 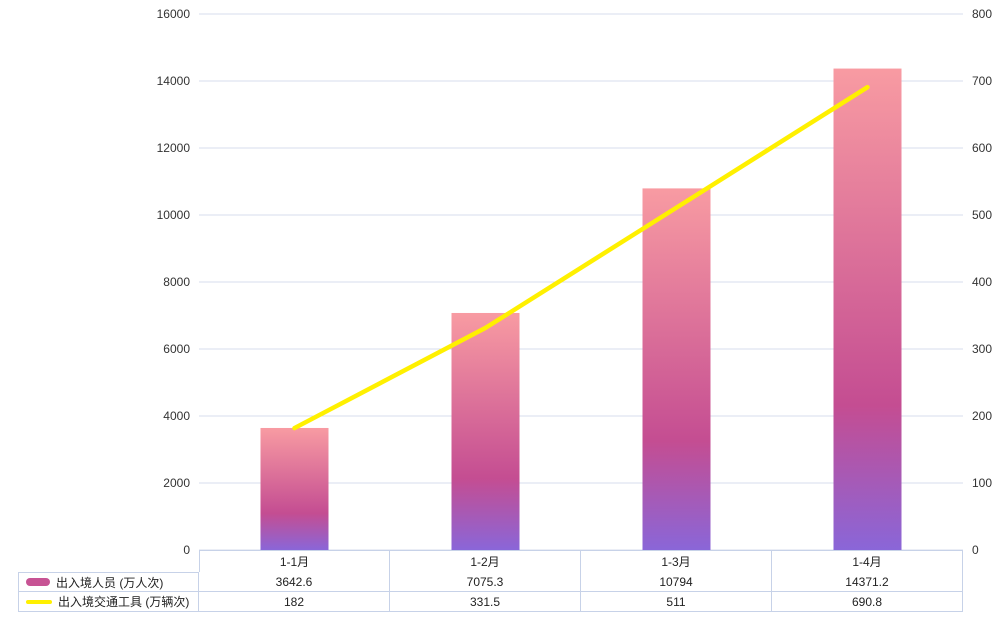 I want to click on table-value: 690.8, so click(x=867, y=602).